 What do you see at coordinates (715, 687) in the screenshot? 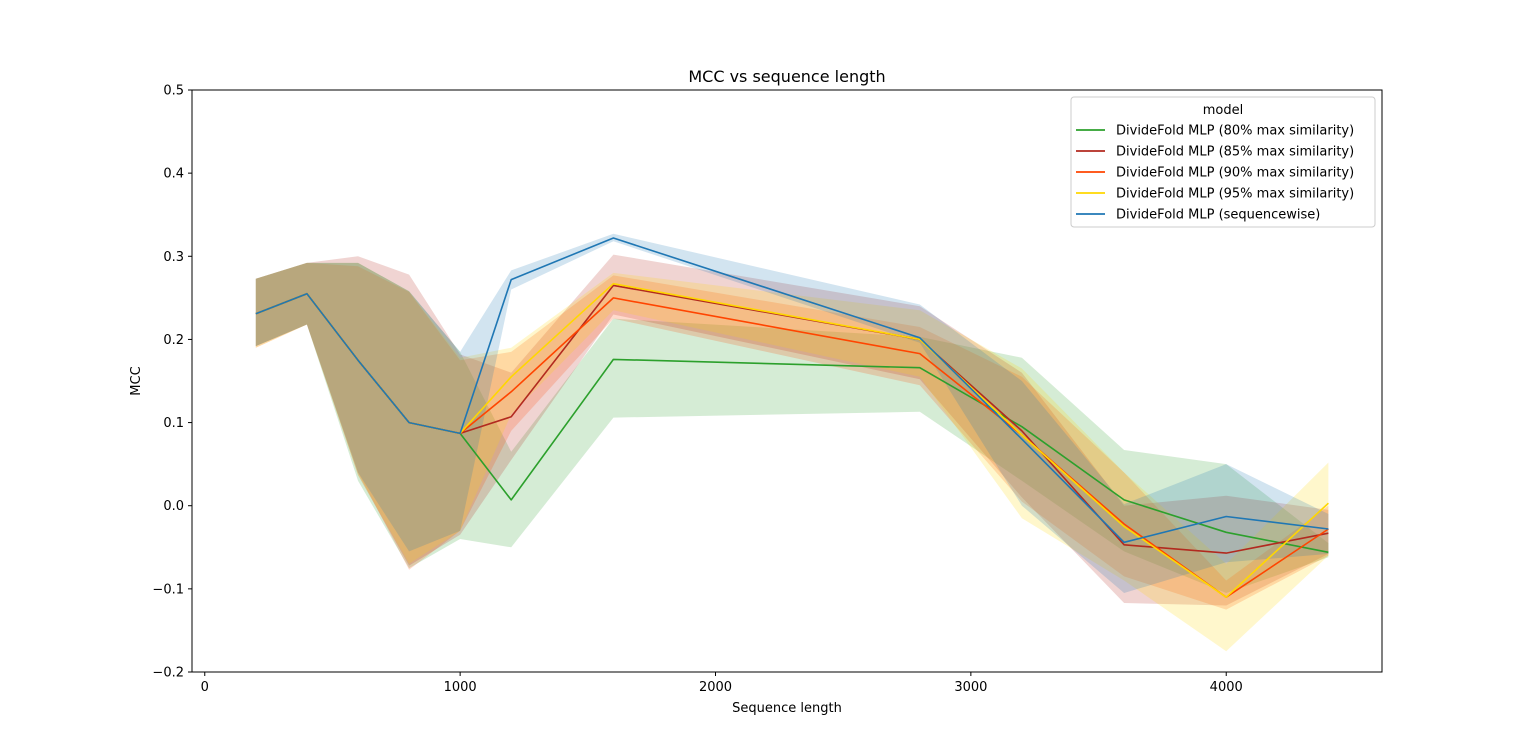
I see `x-tick-label: 2000` at bounding box center [715, 687].